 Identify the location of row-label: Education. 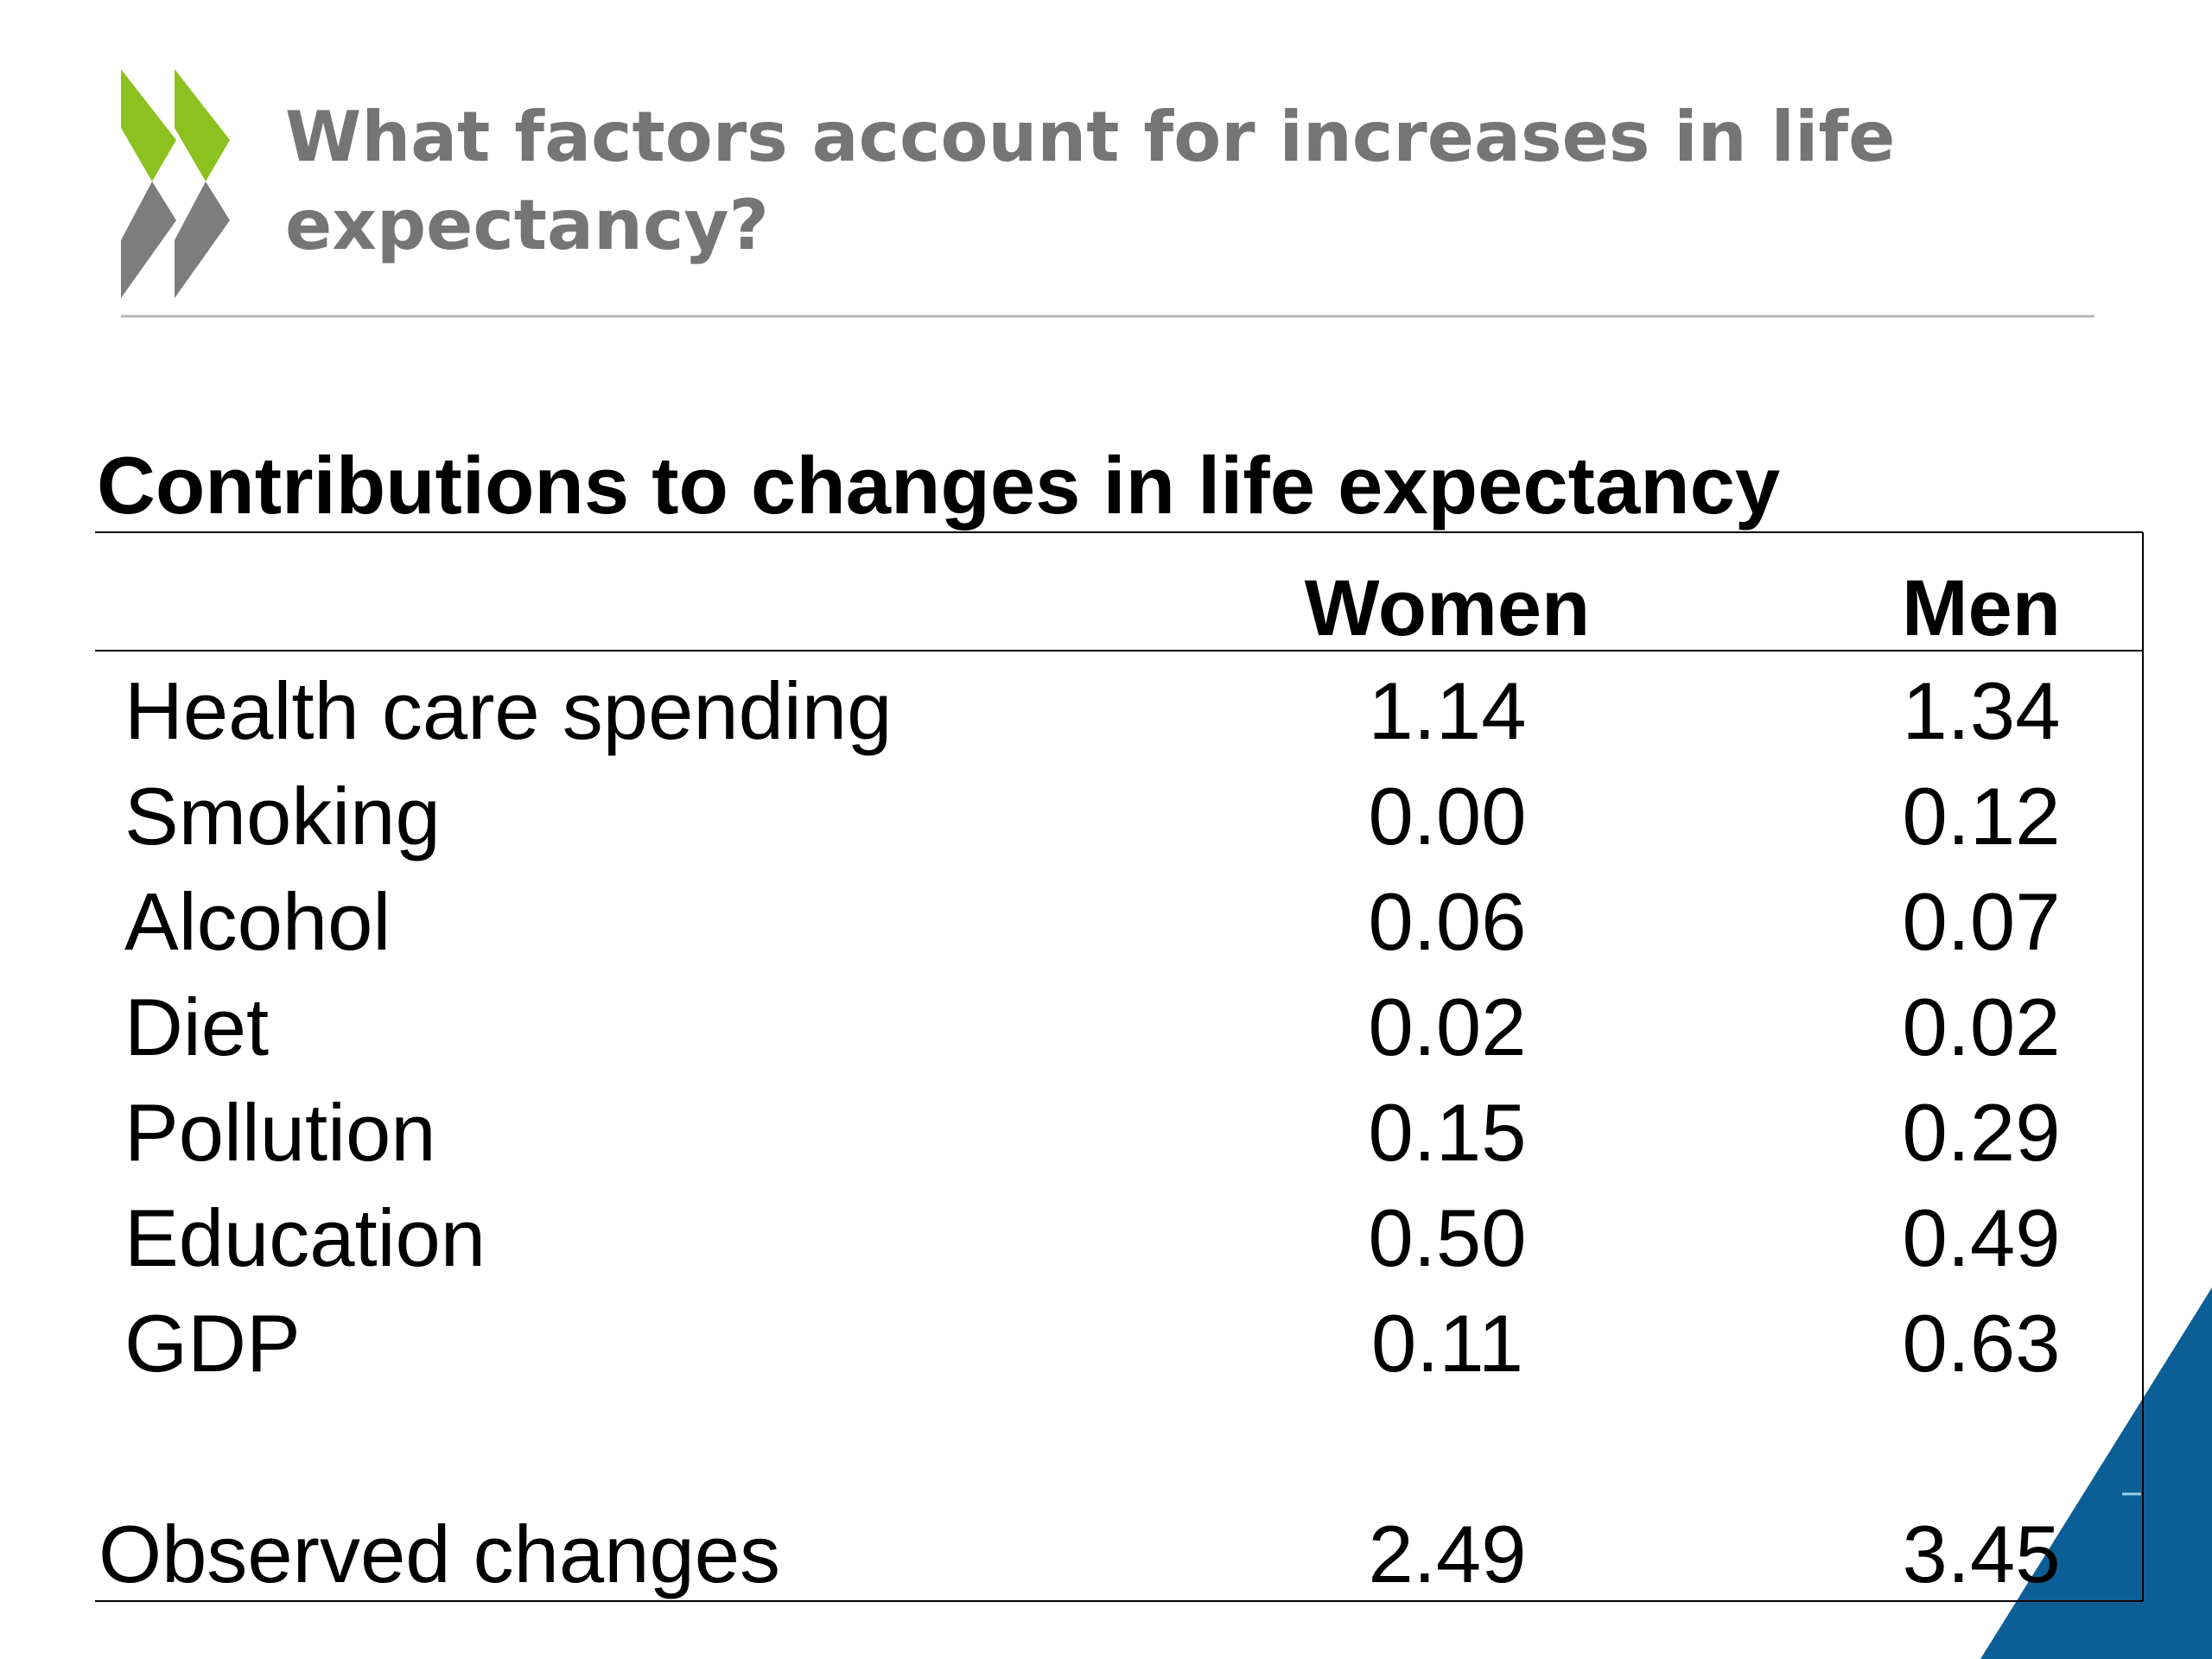
(305, 1237).